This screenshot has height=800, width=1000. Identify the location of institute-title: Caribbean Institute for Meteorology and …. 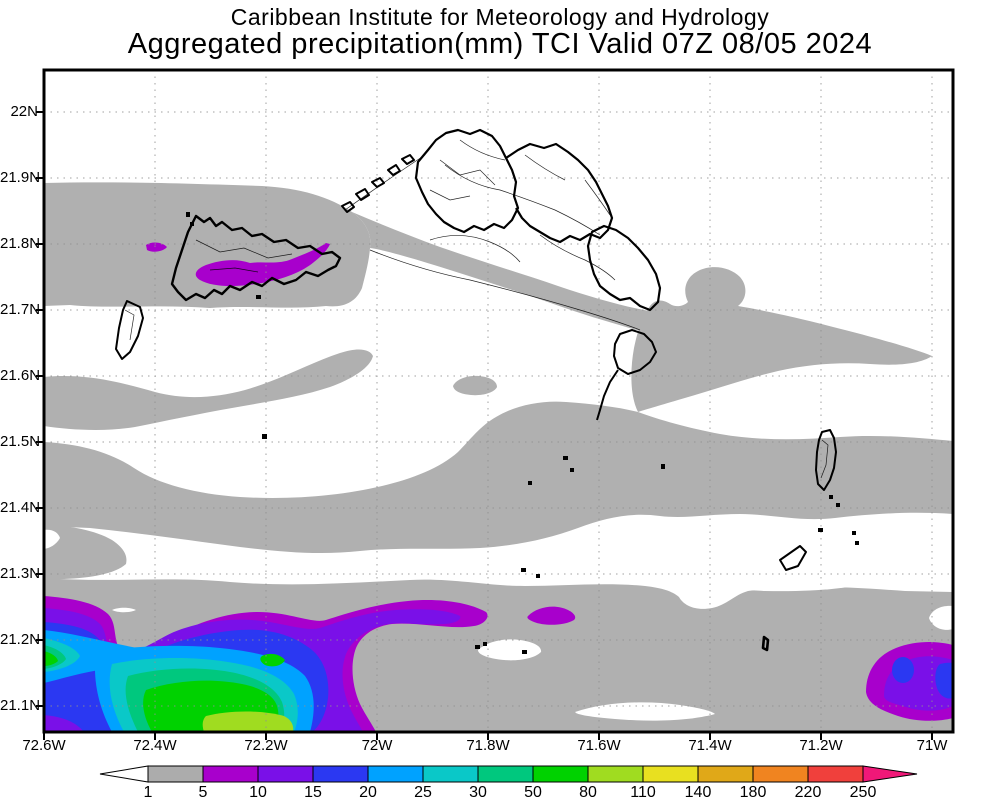
(500, 17).